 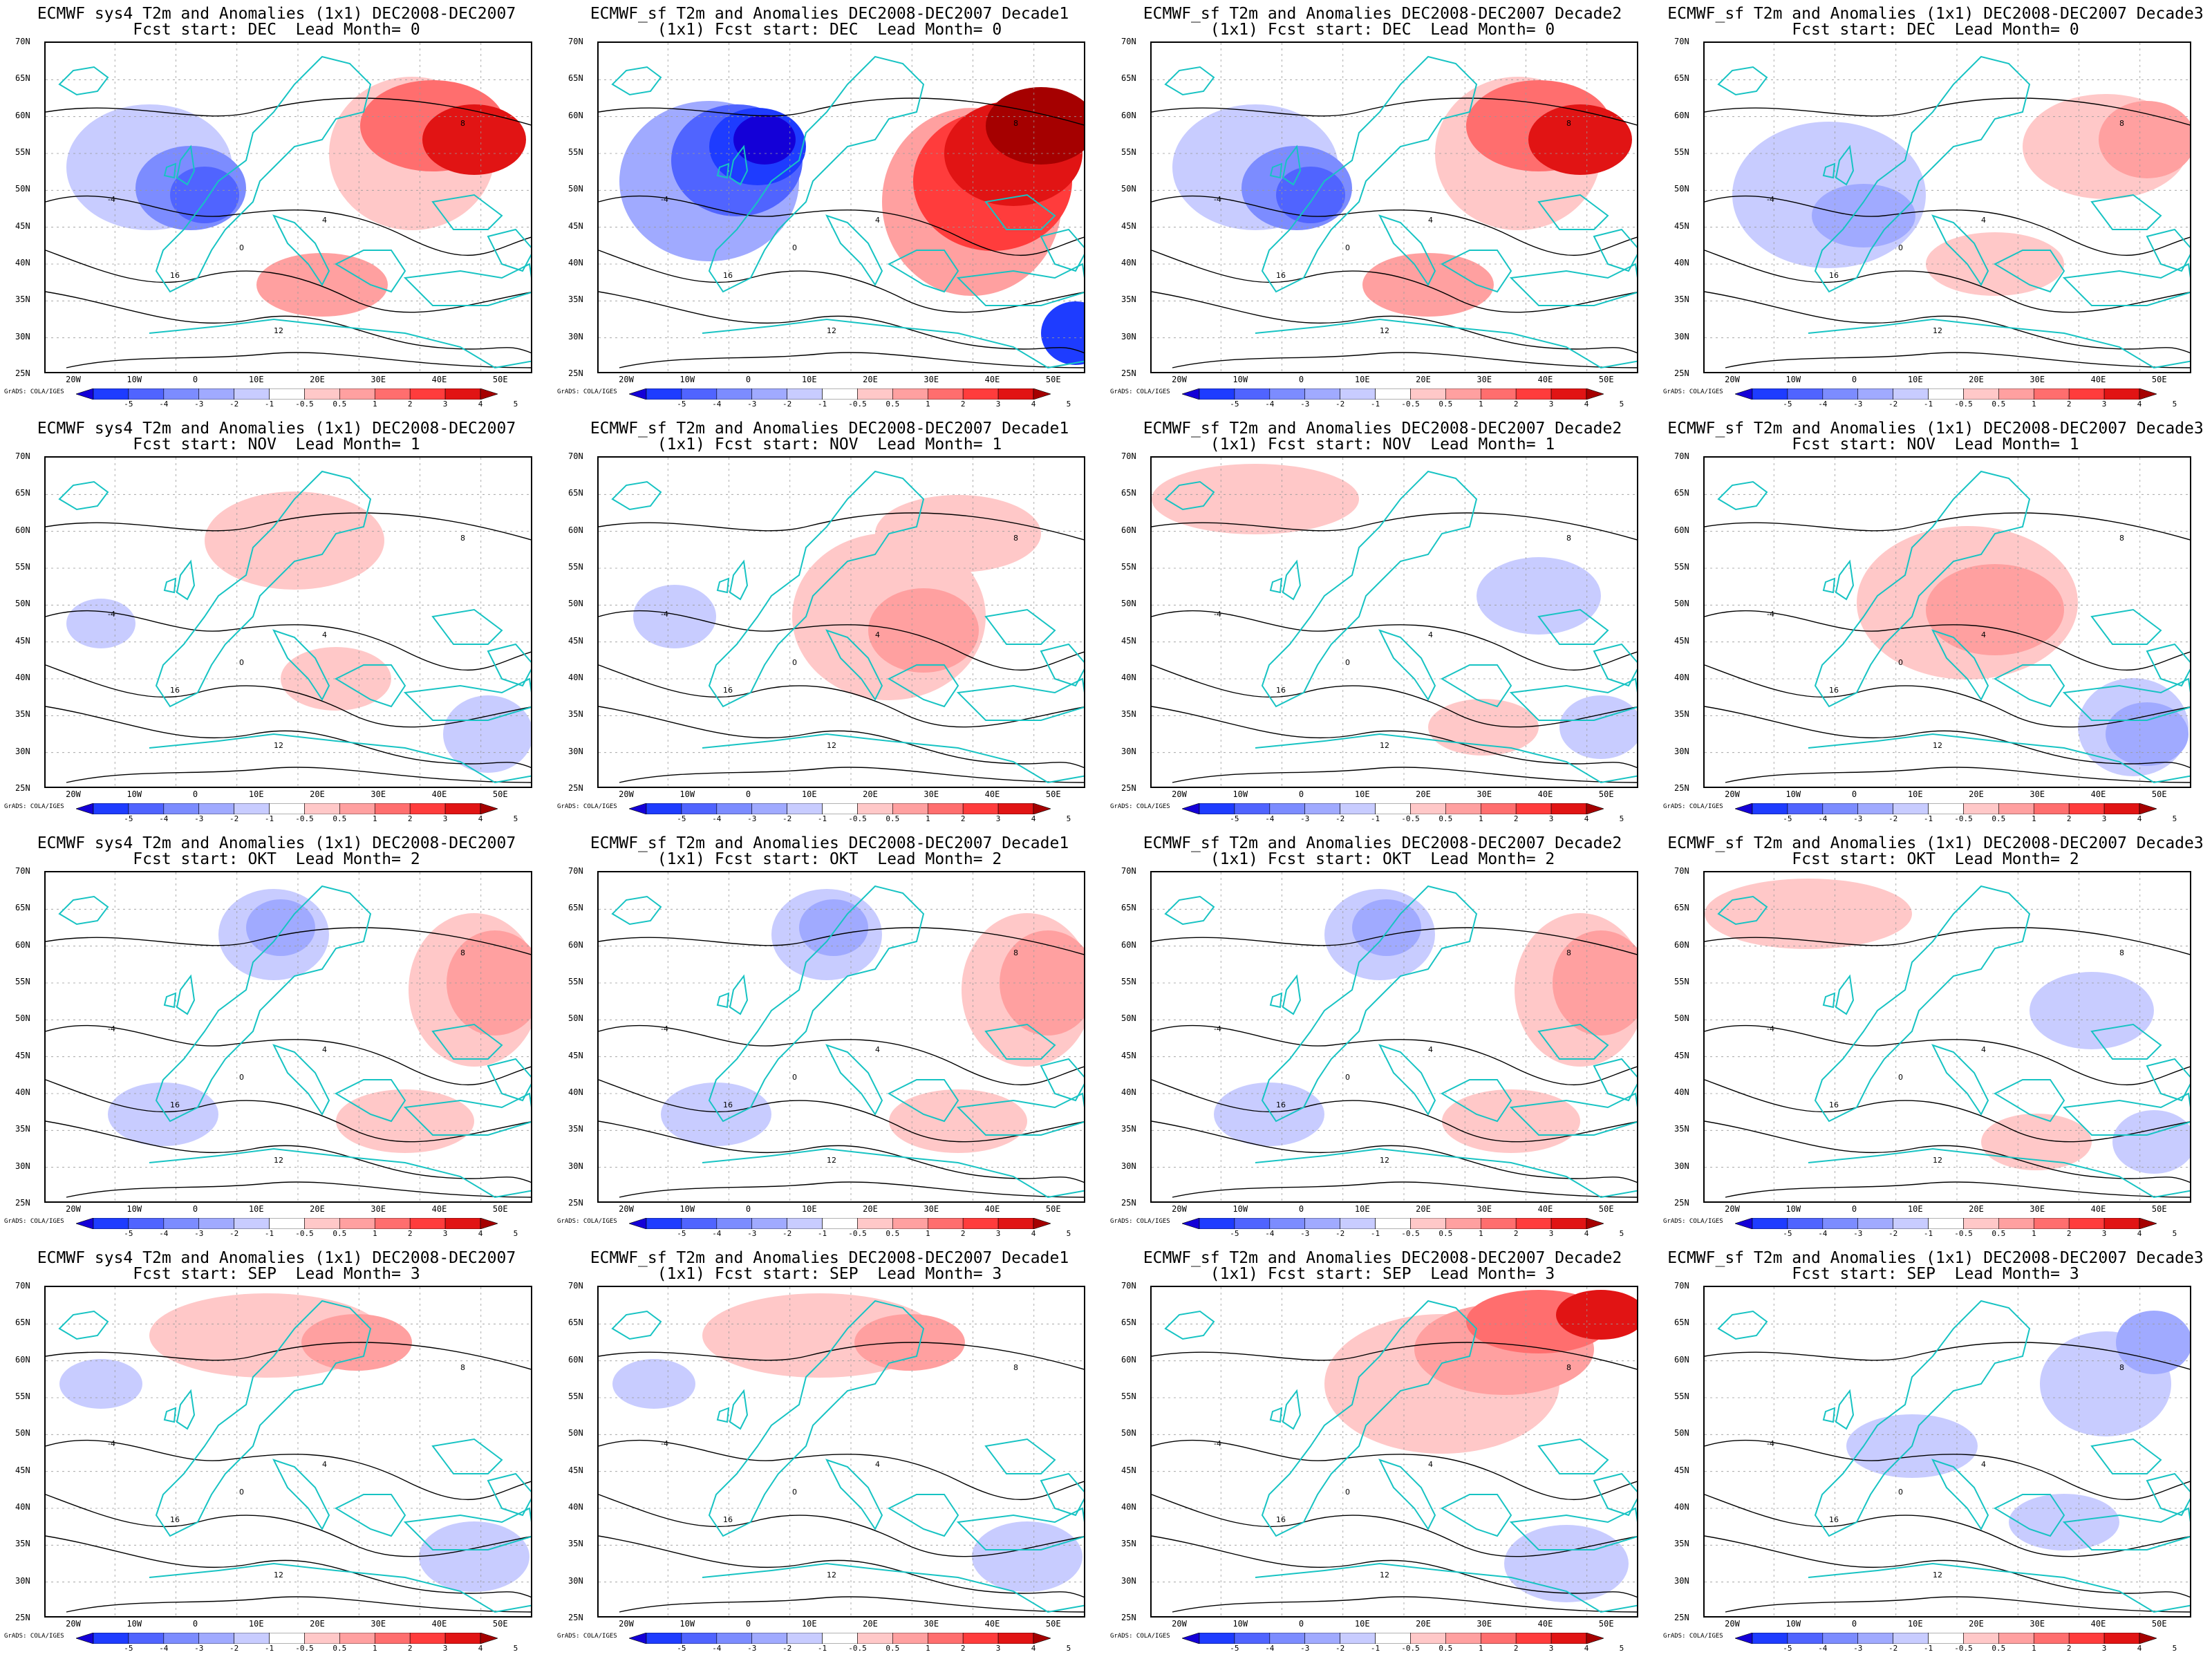 I want to click on latitude-label: 30N, so click(x=23, y=336).